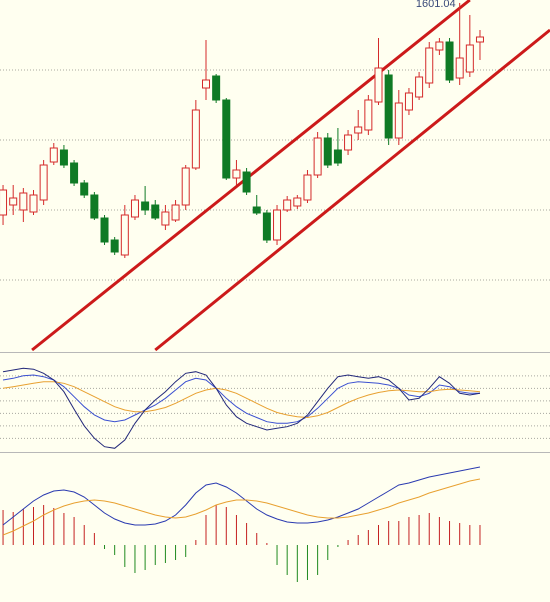 The image size is (550, 602). Describe the element at coordinates (436, 5) in the screenshot. I see `high-label: 1601.04` at that location.